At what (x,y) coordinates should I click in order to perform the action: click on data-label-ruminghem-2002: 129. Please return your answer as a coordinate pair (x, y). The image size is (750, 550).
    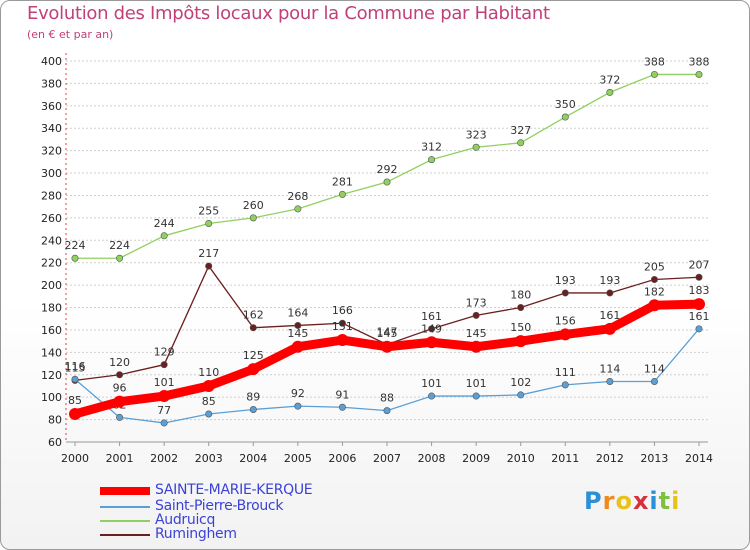
    Looking at the image, I should click on (164, 352).